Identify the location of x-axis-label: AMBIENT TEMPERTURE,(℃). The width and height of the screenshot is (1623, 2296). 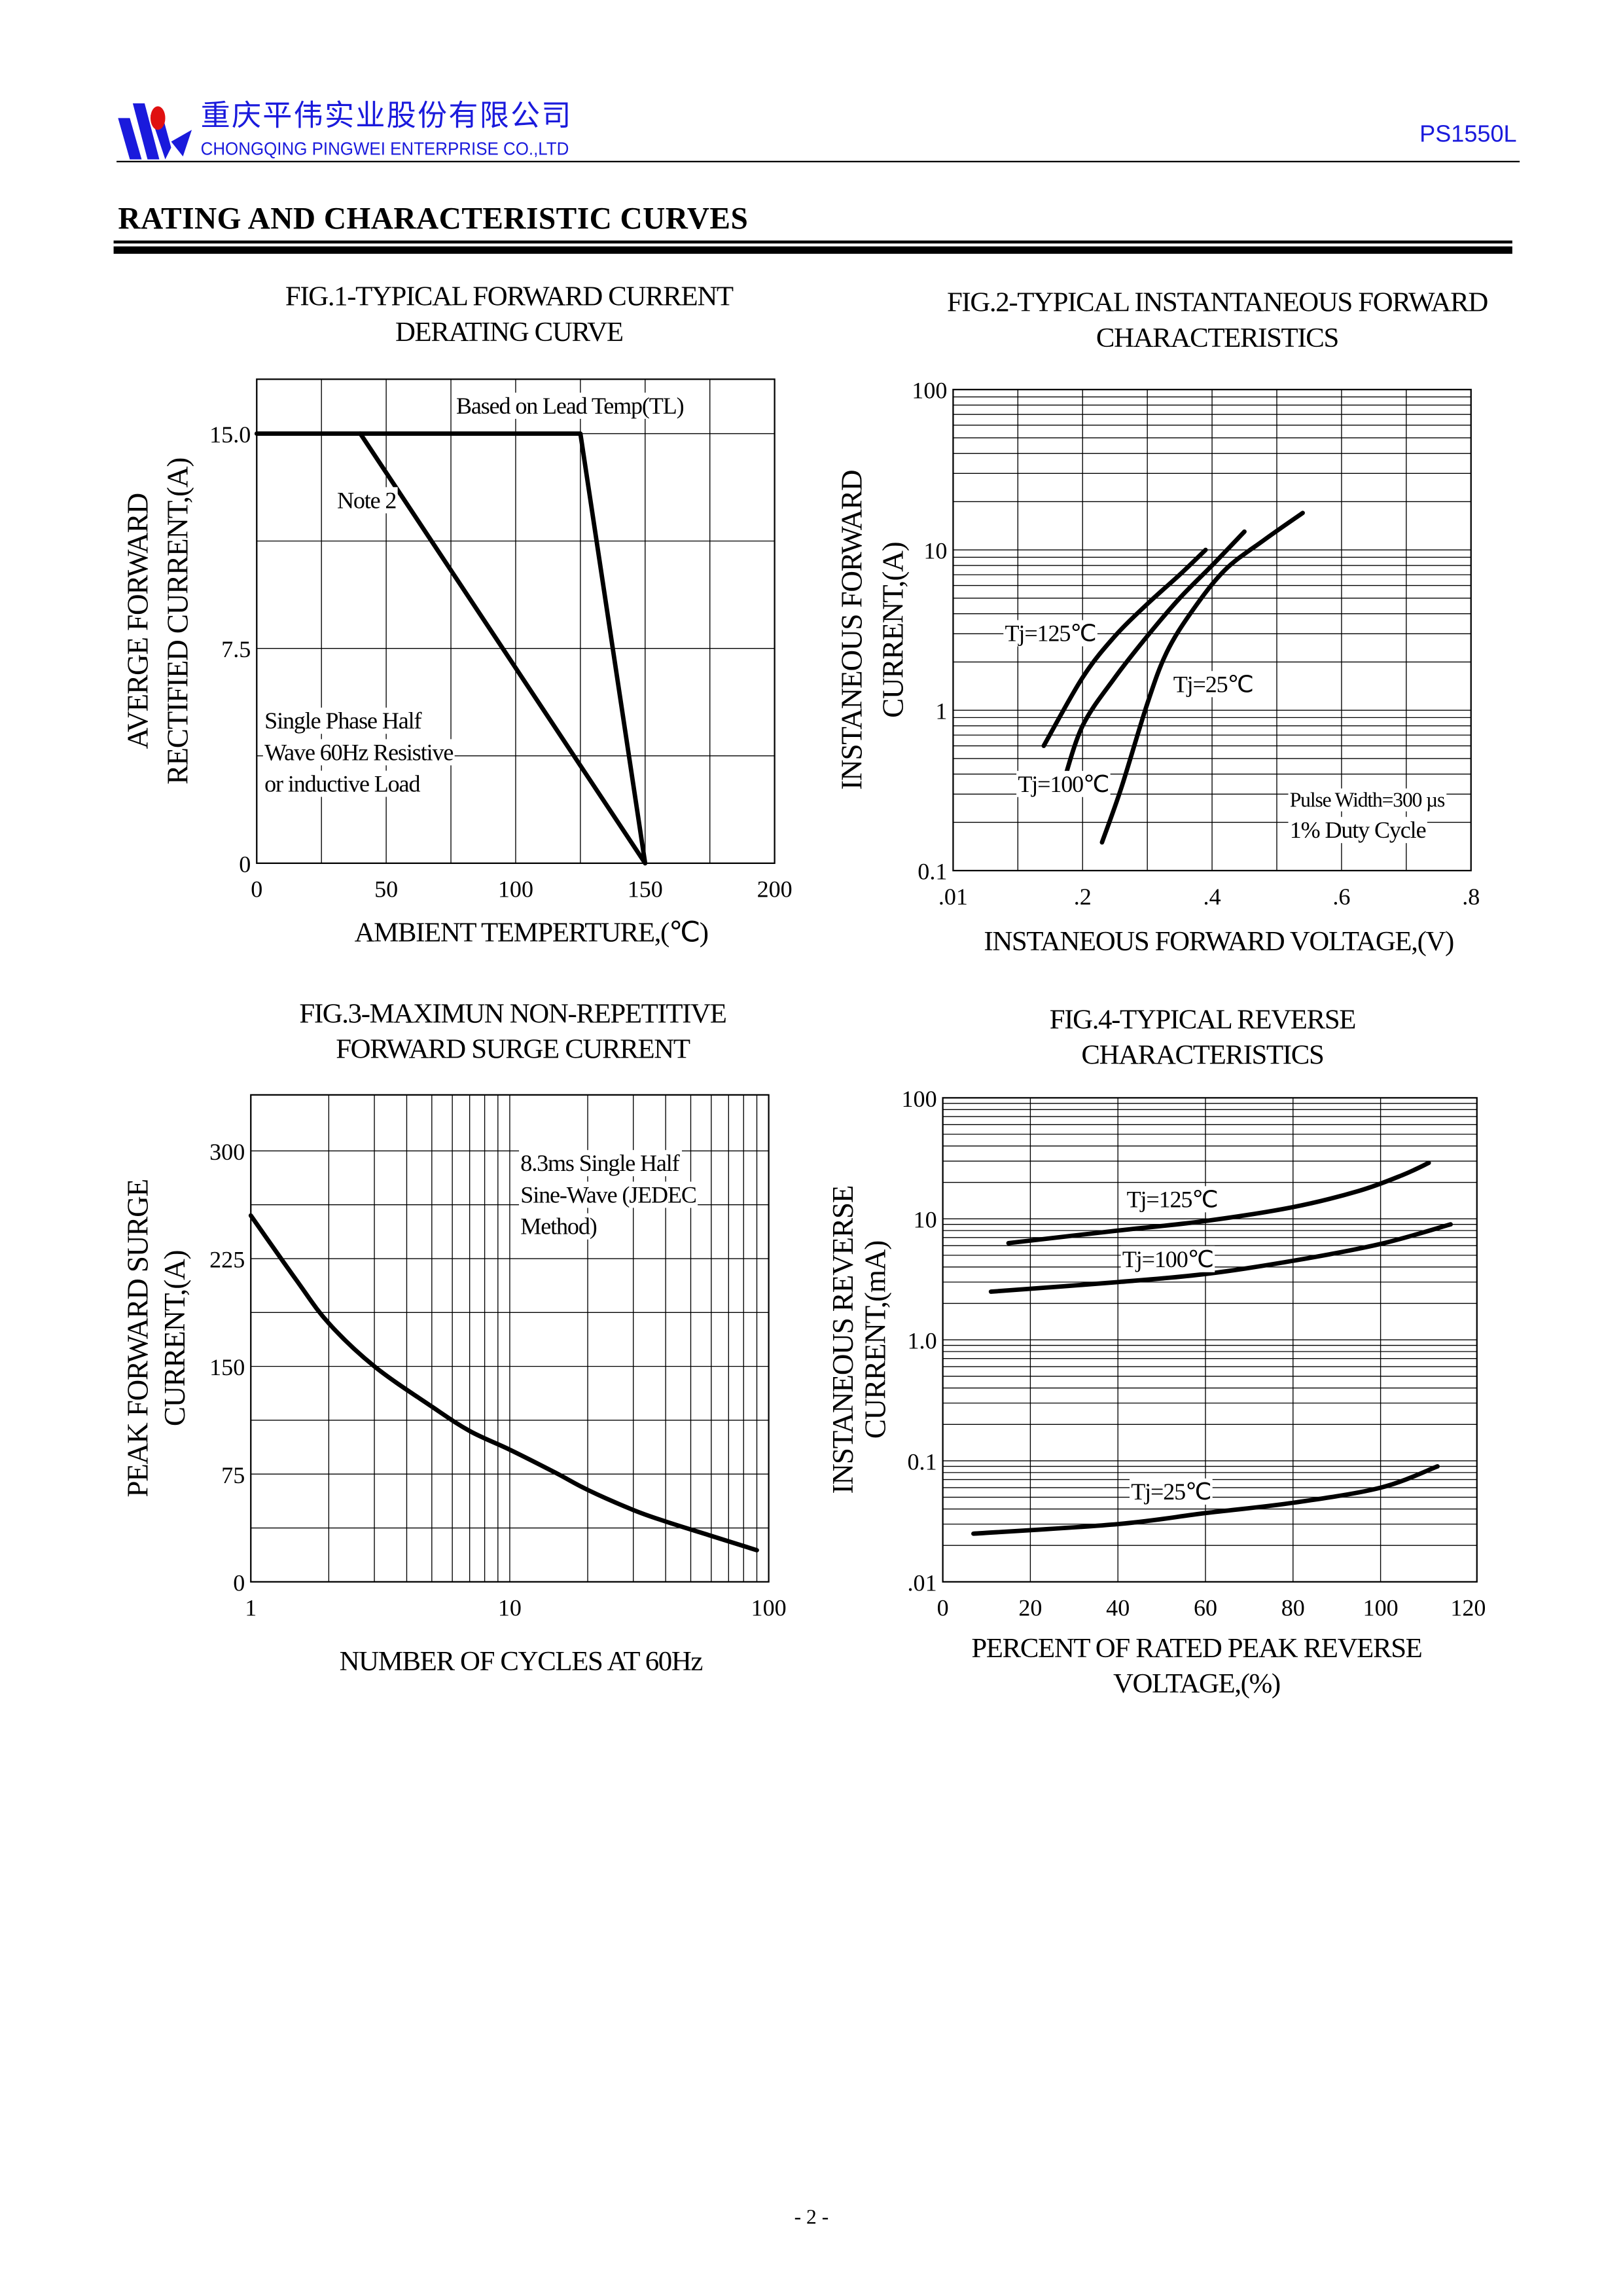
(531, 932).